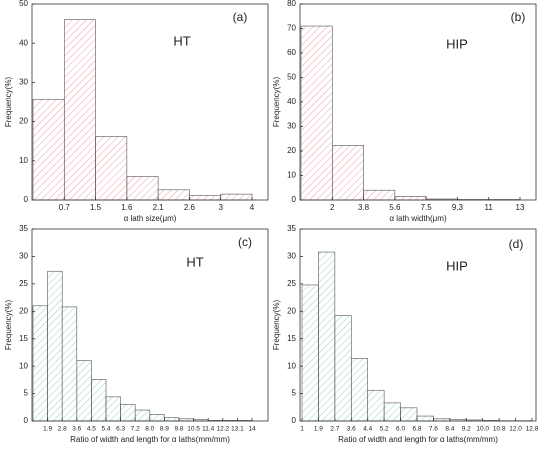  I want to click on x-tick-label: 2.6, so click(190, 207).